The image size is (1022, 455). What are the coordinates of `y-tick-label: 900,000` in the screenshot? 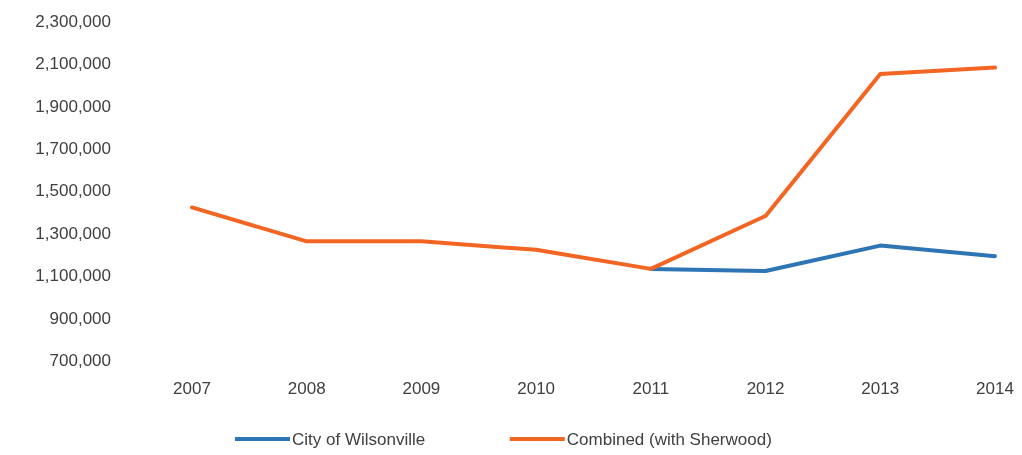 It's located at (80, 318).